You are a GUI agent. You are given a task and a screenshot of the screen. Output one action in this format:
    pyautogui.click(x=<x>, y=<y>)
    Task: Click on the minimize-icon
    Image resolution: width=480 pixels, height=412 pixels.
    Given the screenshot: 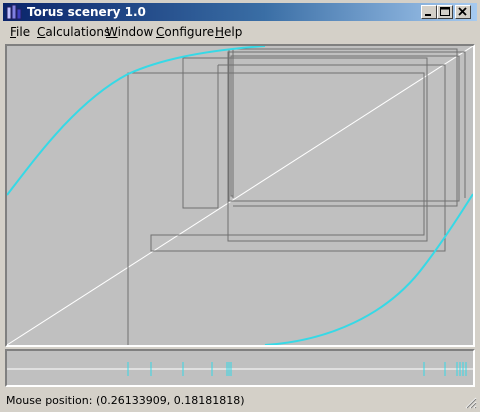 What is the action you would take?
    pyautogui.click(x=428, y=15)
    